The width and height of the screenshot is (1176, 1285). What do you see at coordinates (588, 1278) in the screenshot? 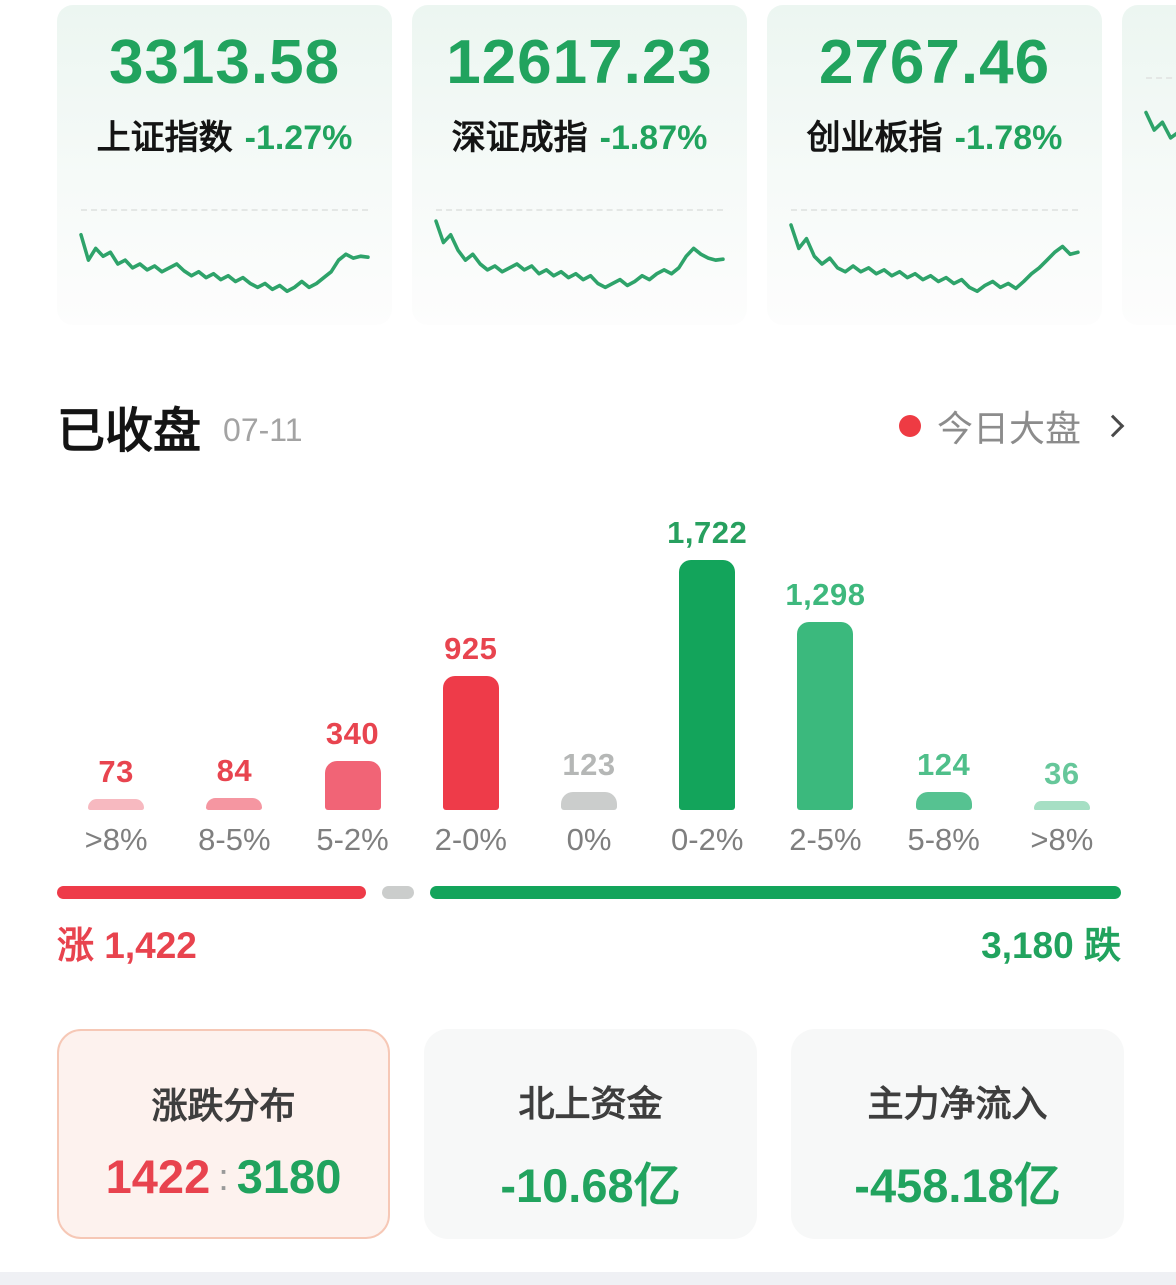
I see `bottom-divider-band` at bounding box center [588, 1278].